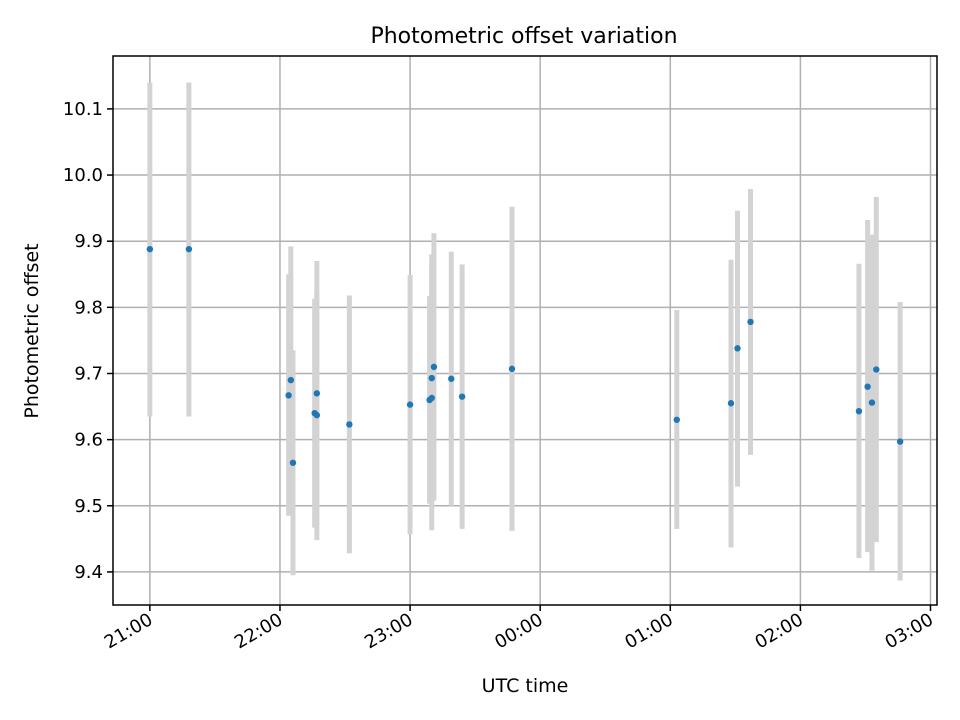 The image size is (960, 720). What do you see at coordinates (83, 175) in the screenshot?
I see `y-tick-label: 10.0` at bounding box center [83, 175].